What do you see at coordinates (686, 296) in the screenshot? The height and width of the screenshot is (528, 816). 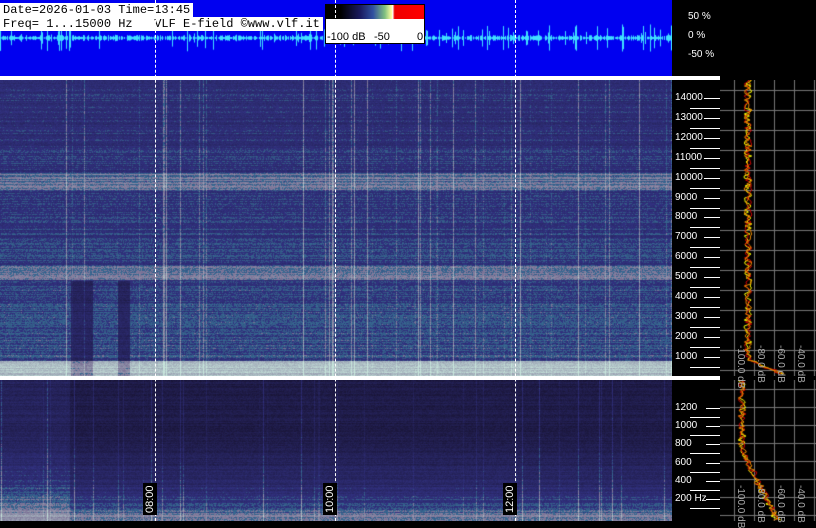 I see `freq-label: 4000` at bounding box center [686, 296].